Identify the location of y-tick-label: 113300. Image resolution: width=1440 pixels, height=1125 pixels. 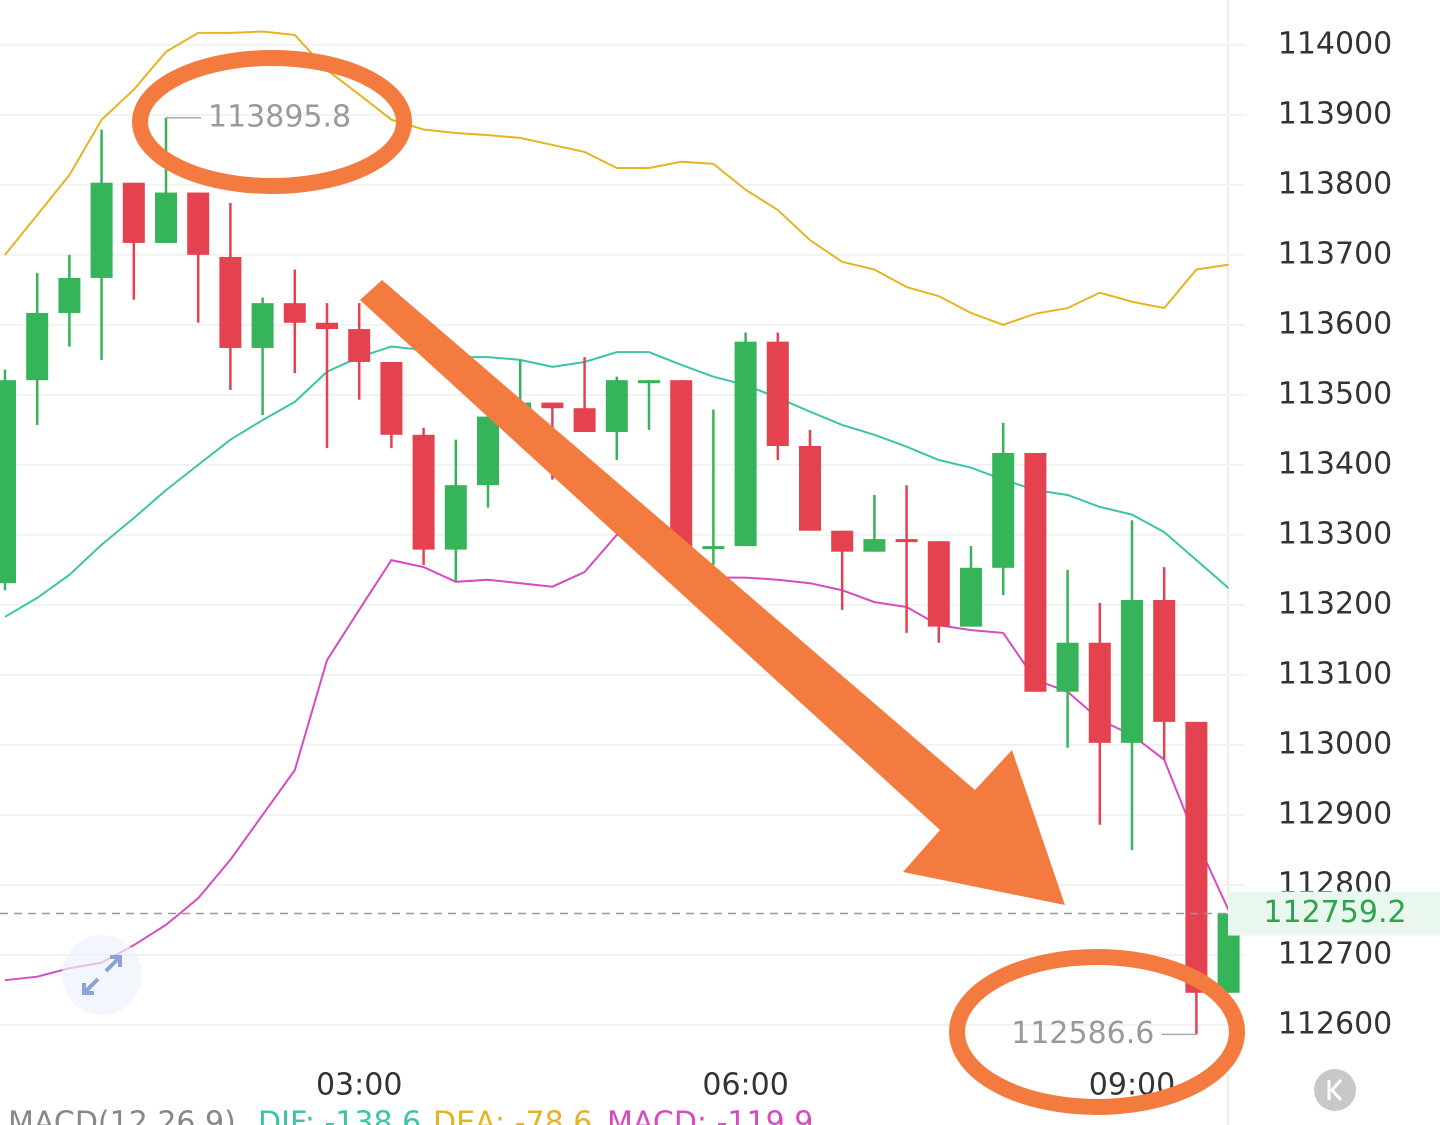
(1335, 533).